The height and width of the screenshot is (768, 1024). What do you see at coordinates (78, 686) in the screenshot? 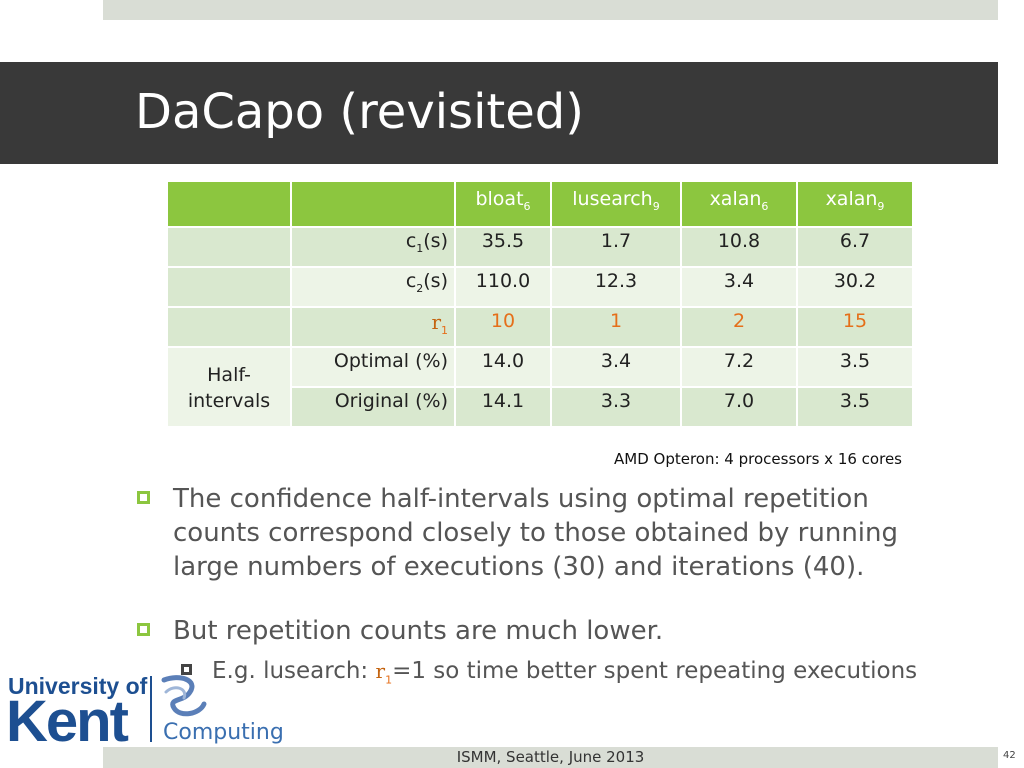
I see `logo-university-text: University of` at bounding box center [78, 686].